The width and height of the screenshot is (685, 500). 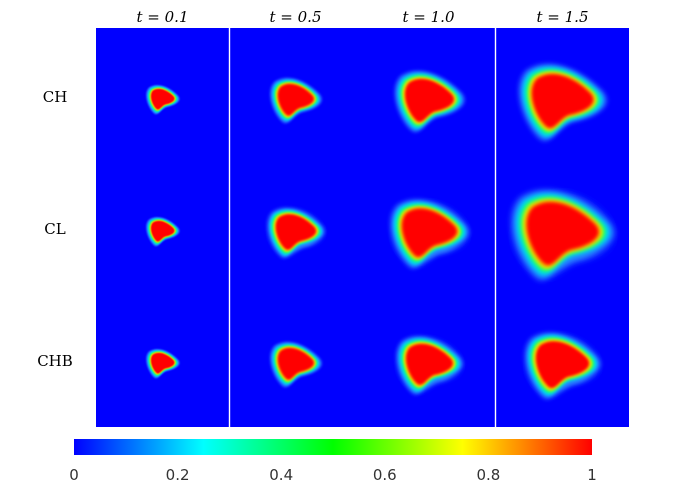 I want to click on row-label-ch: CH, so click(x=55, y=97).